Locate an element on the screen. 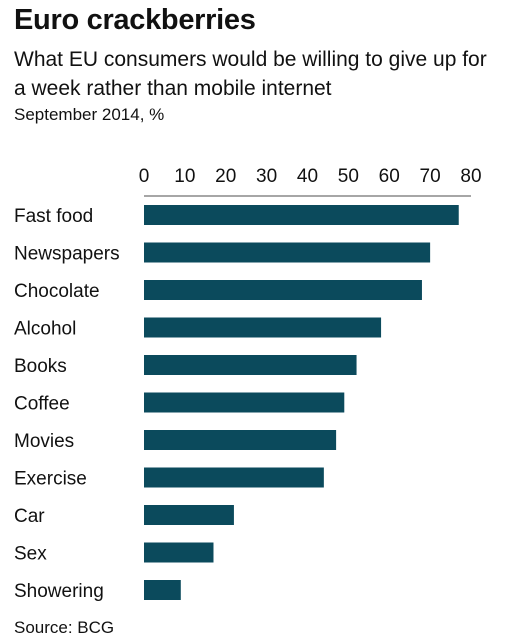 This screenshot has width=513, height=644. category-label: Movies is located at coordinates (44, 441).